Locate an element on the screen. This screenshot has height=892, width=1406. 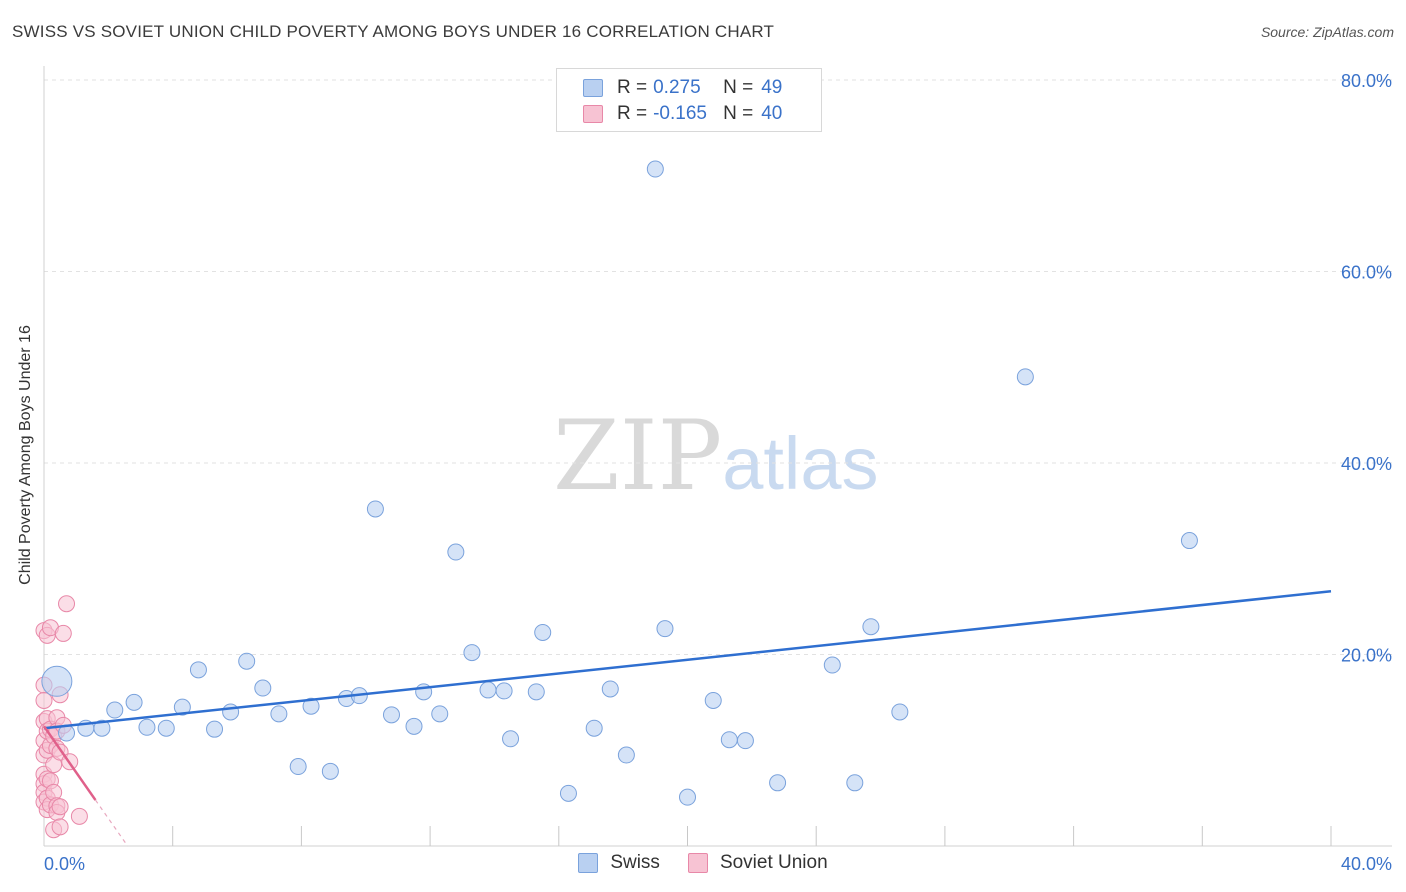
correlation-legend: R = 0.275 N = 49 R = -0.165 N = 40 is located at coordinates (689, 100).